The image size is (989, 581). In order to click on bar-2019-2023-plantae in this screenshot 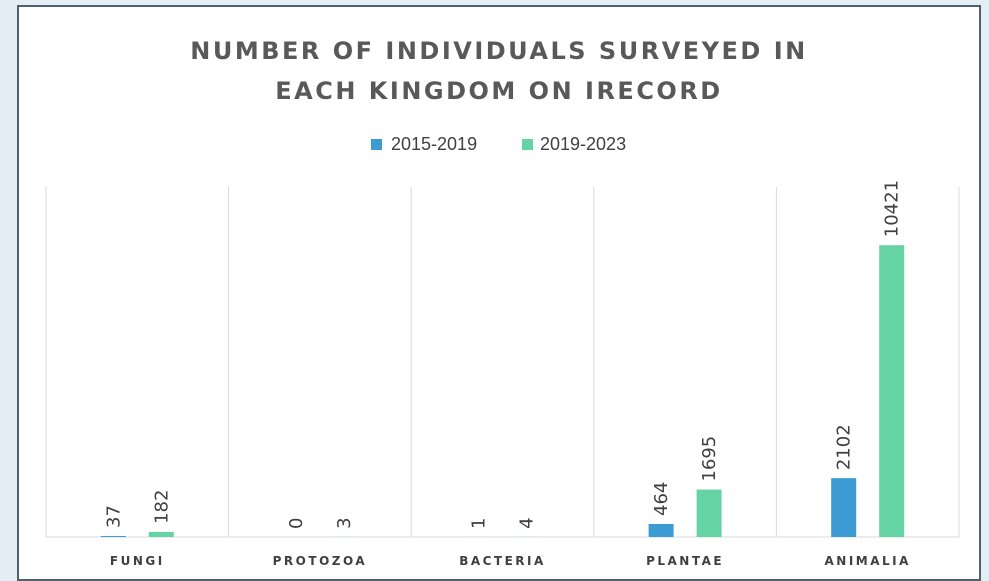, I will do `click(709, 513)`.